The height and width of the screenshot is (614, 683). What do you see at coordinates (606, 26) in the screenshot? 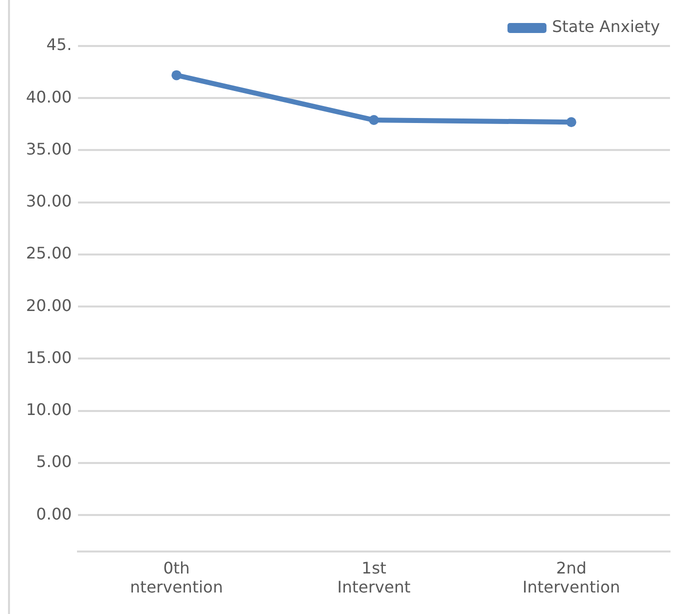
I see `legend-label: State Anxiety` at bounding box center [606, 26].